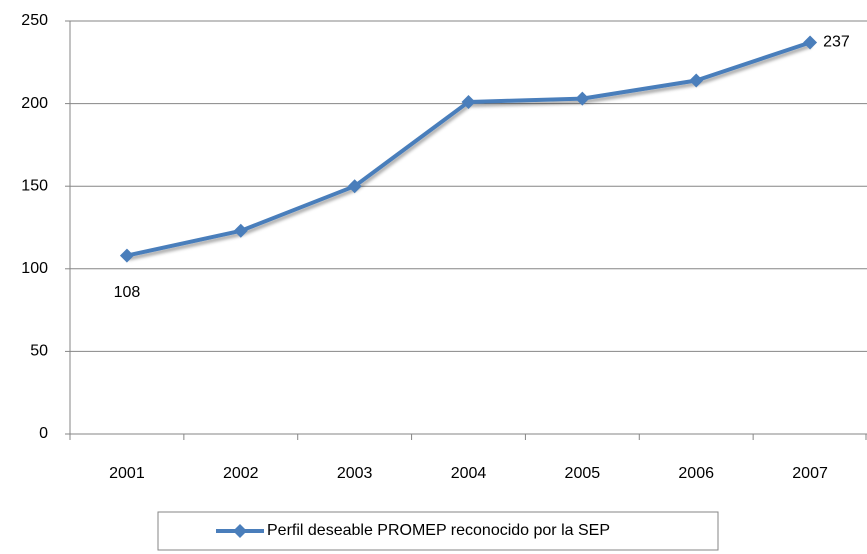 The width and height of the screenshot is (867, 554). Describe the element at coordinates (127, 473) in the screenshot. I see `x-tick-label: 2001` at that location.